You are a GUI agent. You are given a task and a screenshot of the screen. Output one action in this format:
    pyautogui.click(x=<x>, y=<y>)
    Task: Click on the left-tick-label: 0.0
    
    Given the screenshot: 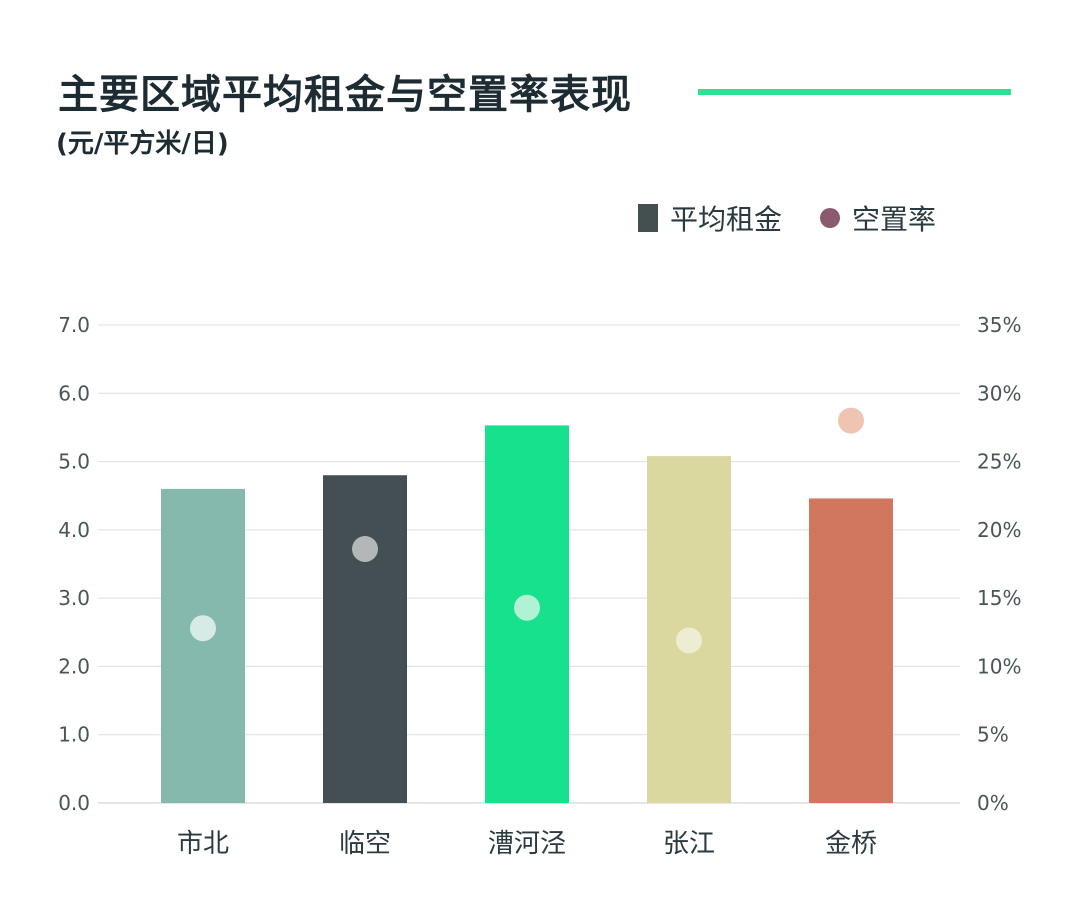 What is the action you would take?
    pyautogui.click(x=74, y=803)
    